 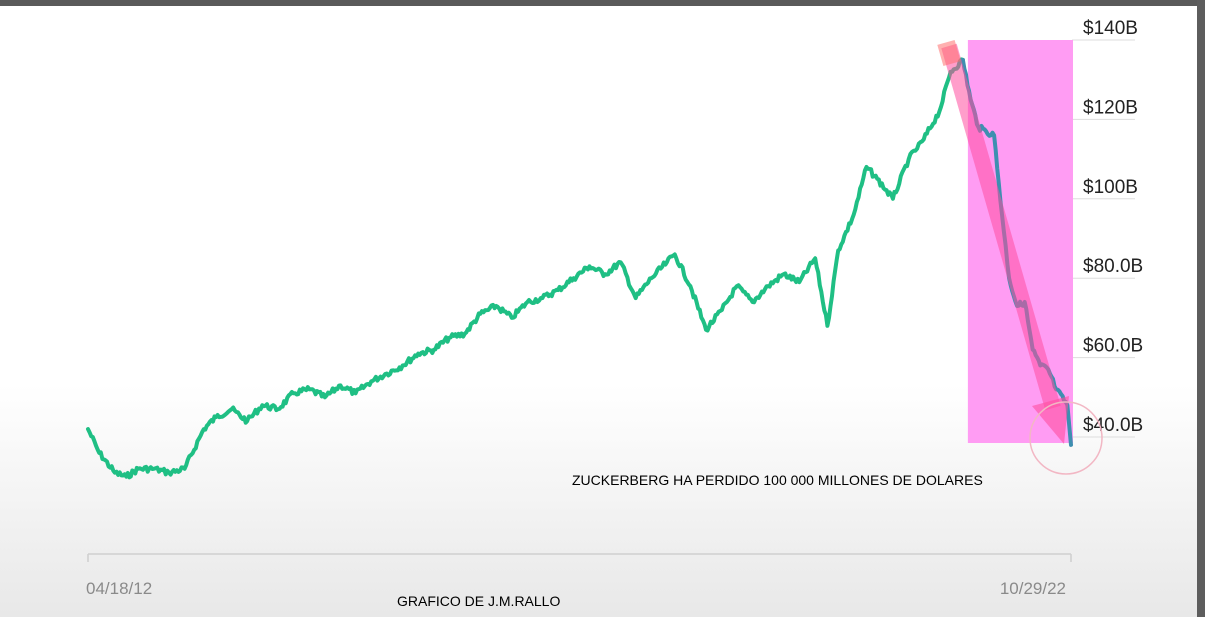 I want to click on author-credit: GRAFICO DE J.M.RALLO, so click(x=479, y=601).